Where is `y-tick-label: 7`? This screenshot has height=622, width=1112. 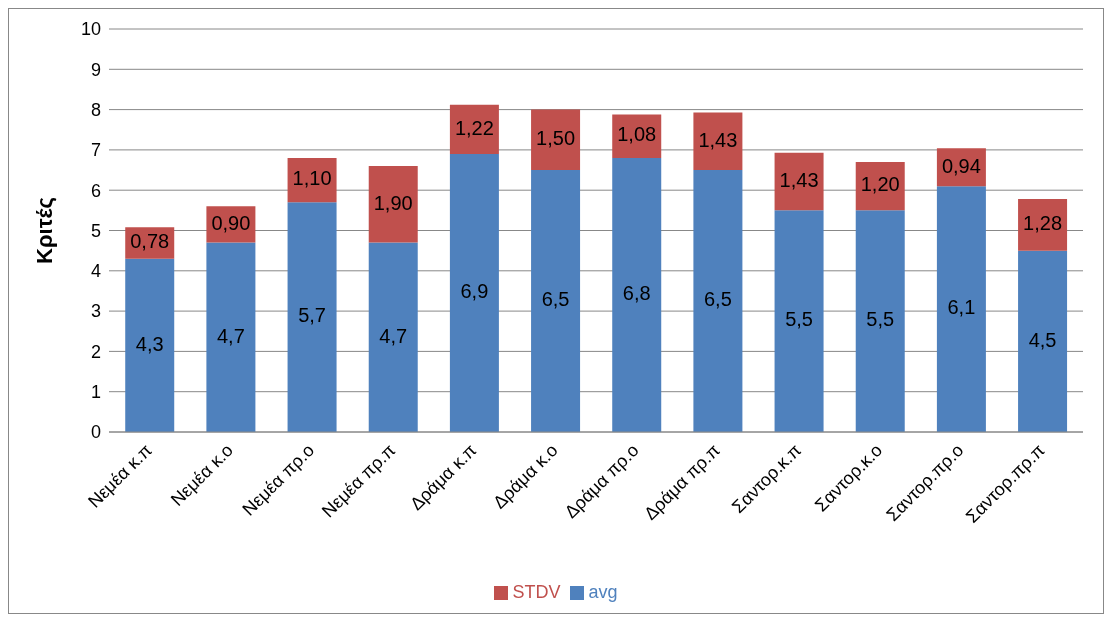
y-tick-label: 7 is located at coordinates (95, 150).